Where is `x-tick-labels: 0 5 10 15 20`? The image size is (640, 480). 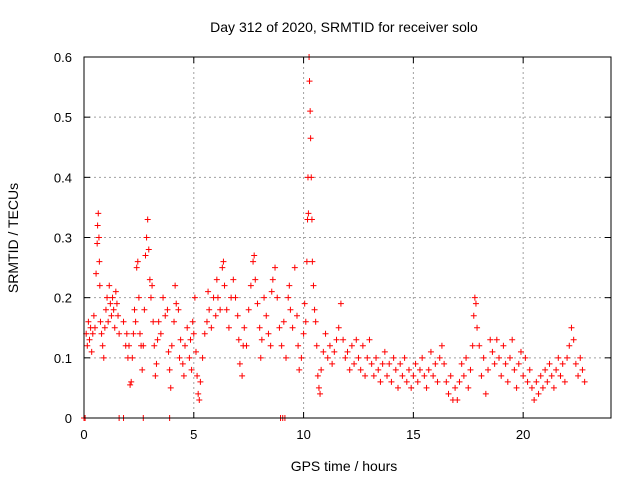
x-tick-labels: 0 5 10 15 20 is located at coordinates (305, 434).